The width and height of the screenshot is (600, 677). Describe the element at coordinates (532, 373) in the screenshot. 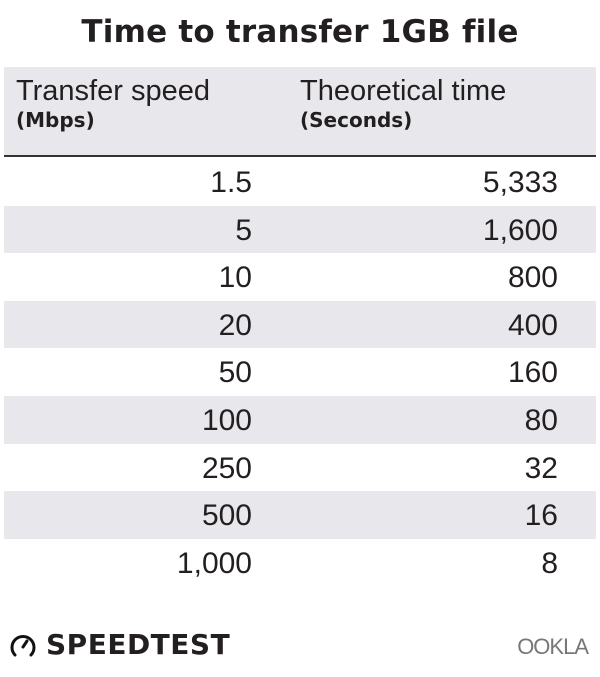

I see `time-cell: 160` at that location.